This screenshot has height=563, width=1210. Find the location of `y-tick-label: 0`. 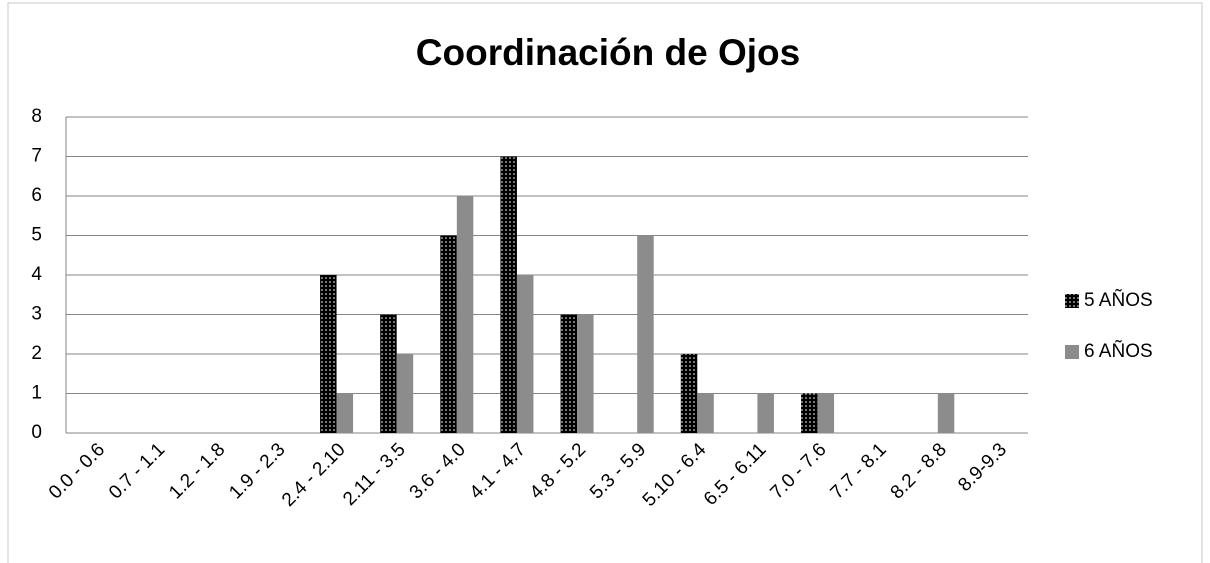

y-tick-label: 0 is located at coordinates (36, 432).